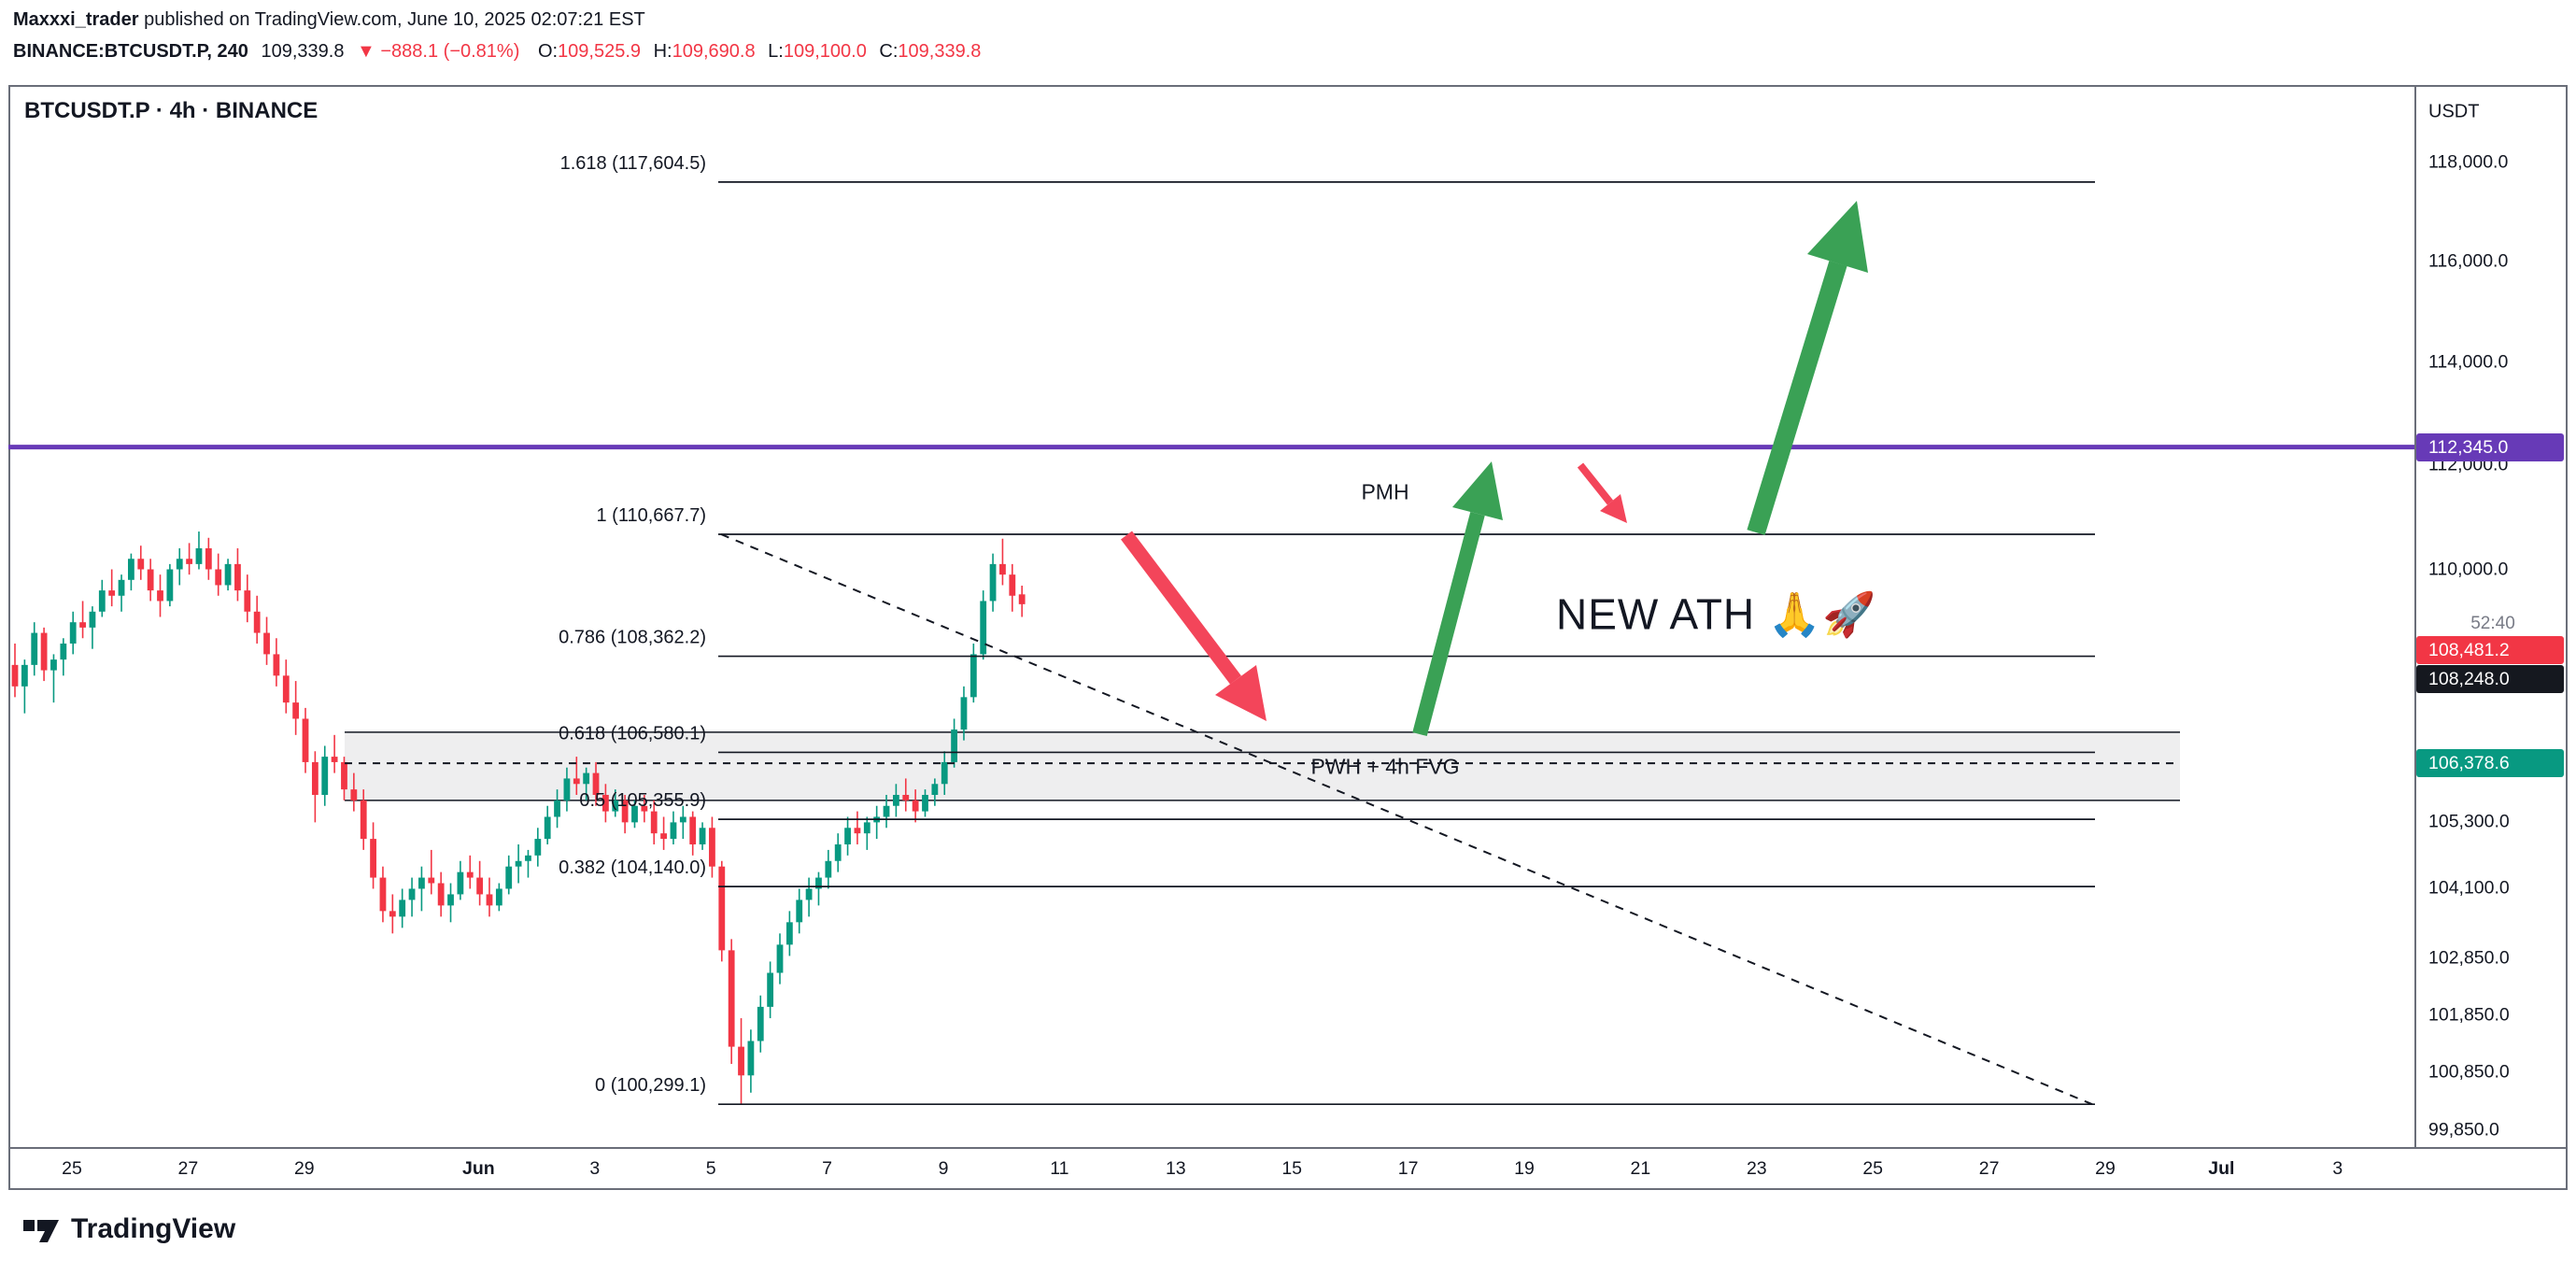 The height and width of the screenshot is (1261, 2576). I want to click on low-label: L:, so click(776, 51).